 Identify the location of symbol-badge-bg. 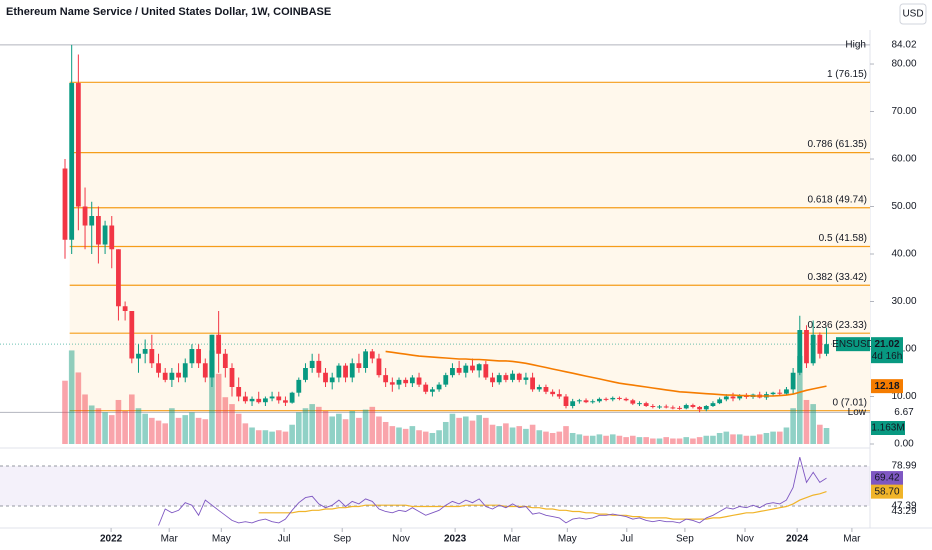
(853, 344).